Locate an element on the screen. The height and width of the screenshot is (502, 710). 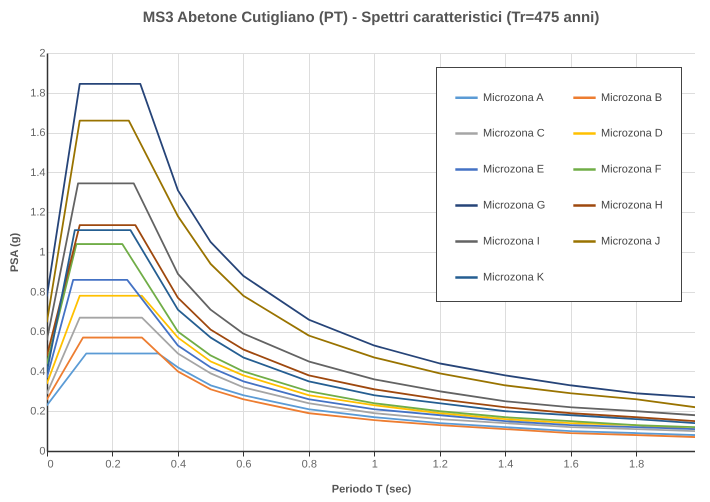
legend-label: Microzona A is located at coordinates (513, 98).